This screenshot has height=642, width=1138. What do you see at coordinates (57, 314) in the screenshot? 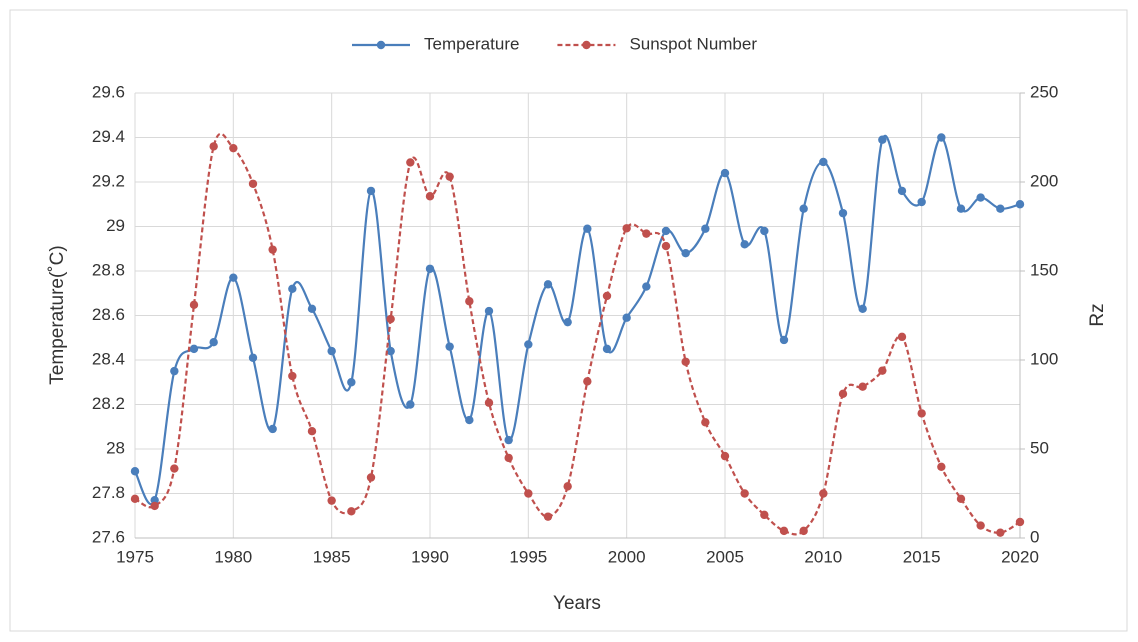
I see `y-axis-title: Temperature(˚C)` at bounding box center [57, 314].